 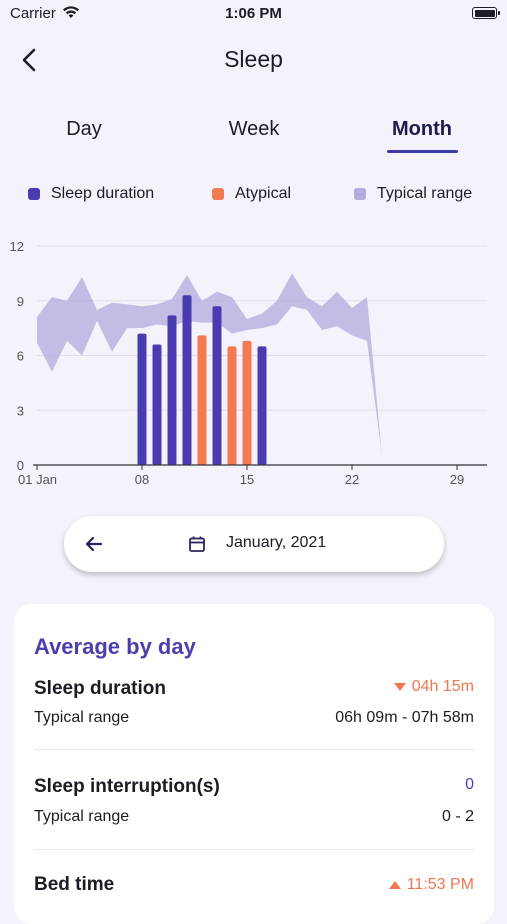 What do you see at coordinates (399, 686) in the screenshot?
I see `trend-down-icon` at bounding box center [399, 686].